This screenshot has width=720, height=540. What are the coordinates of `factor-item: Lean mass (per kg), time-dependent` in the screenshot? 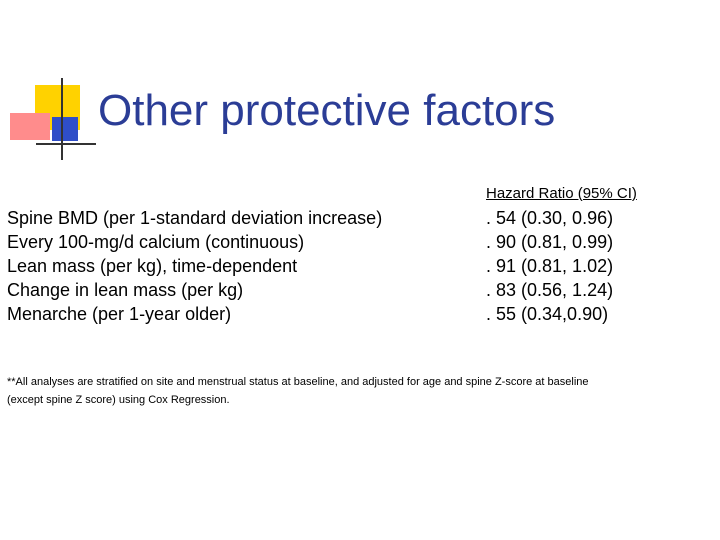 It's located at (152, 266).